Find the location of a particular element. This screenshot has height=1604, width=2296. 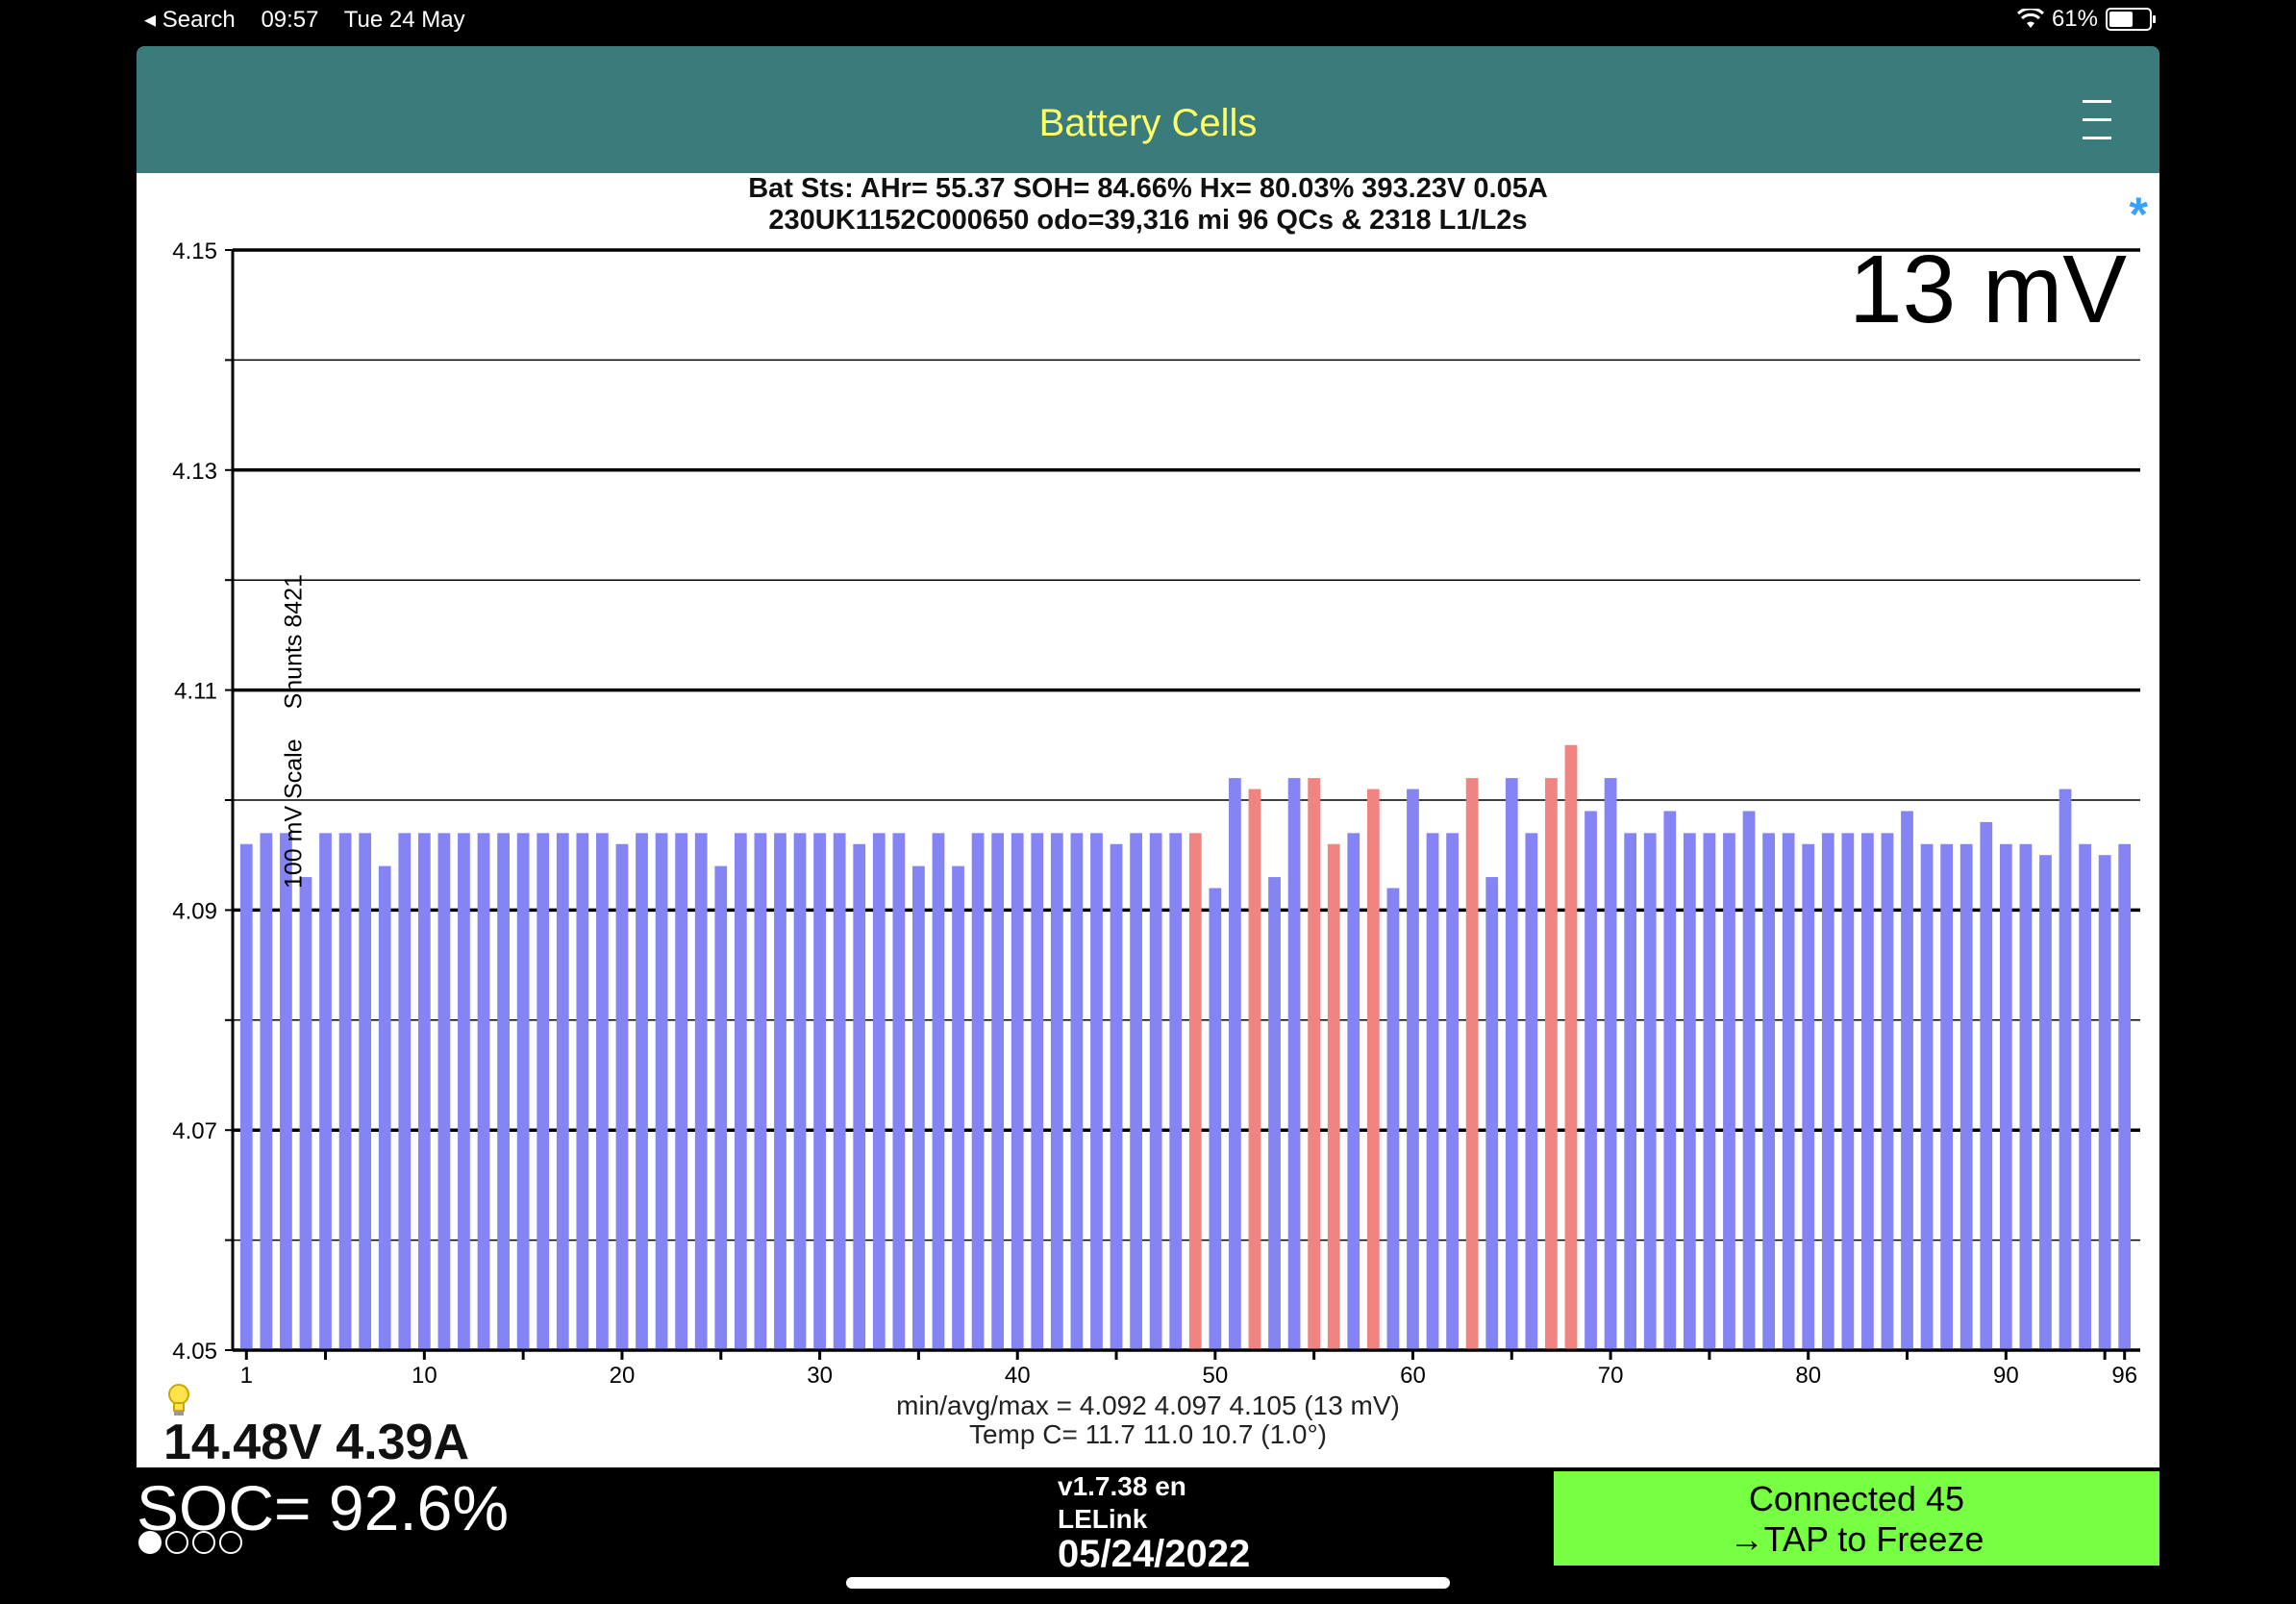

session-date: 05/24/2022 is located at coordinates (1154, 1554).